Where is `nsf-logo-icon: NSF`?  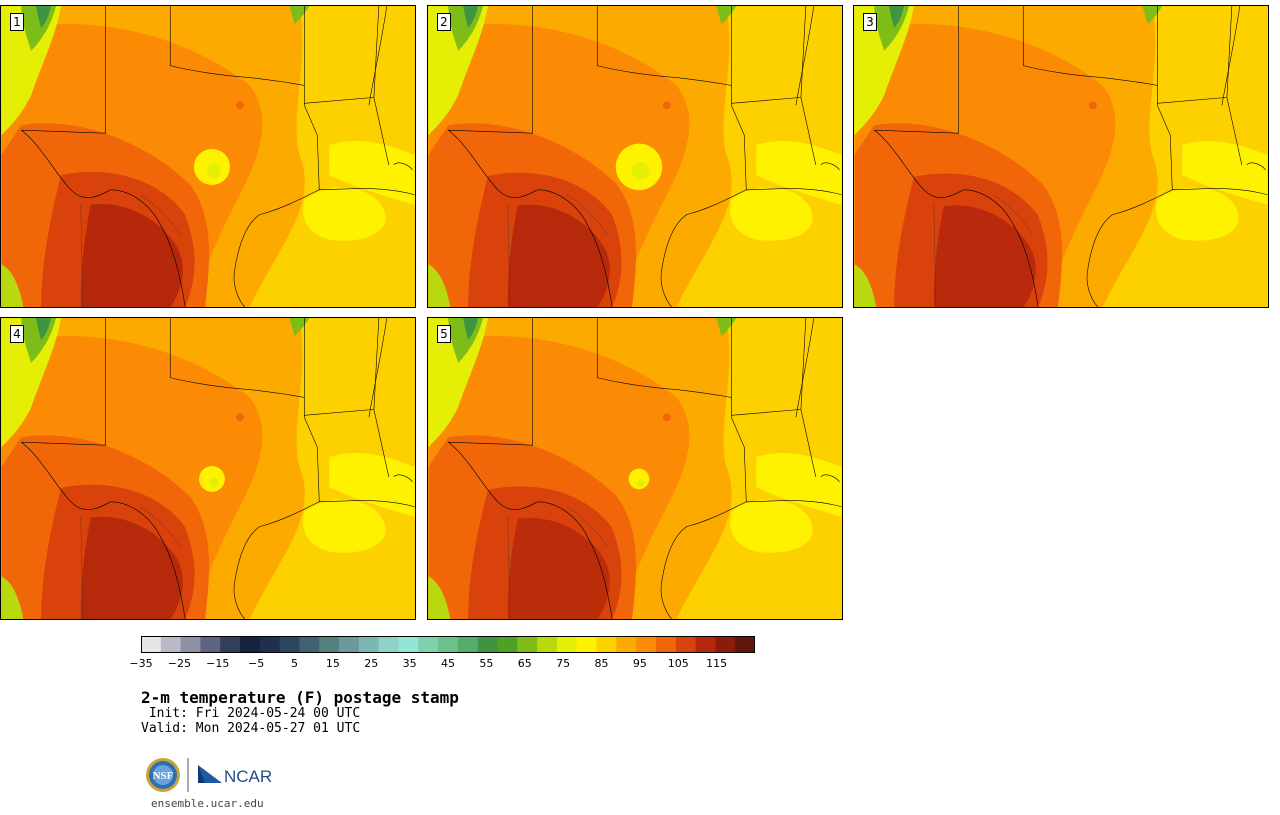 nsf-logo-icon: NSF is located at coordinates (163, 775).